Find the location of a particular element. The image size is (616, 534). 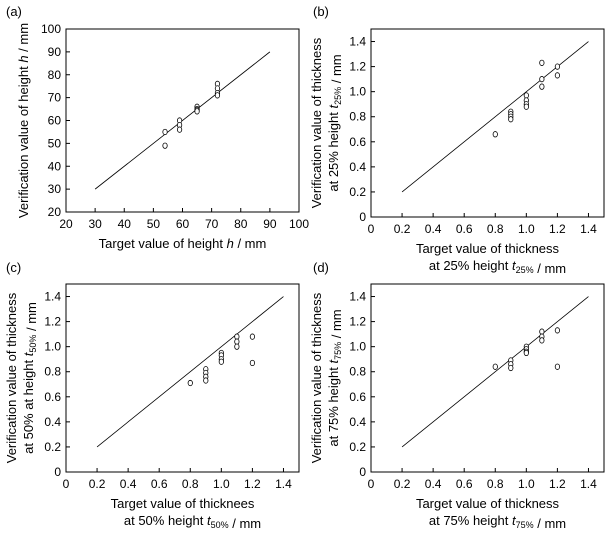

x-tick-label: 60 is located at coordinates (183, 224).